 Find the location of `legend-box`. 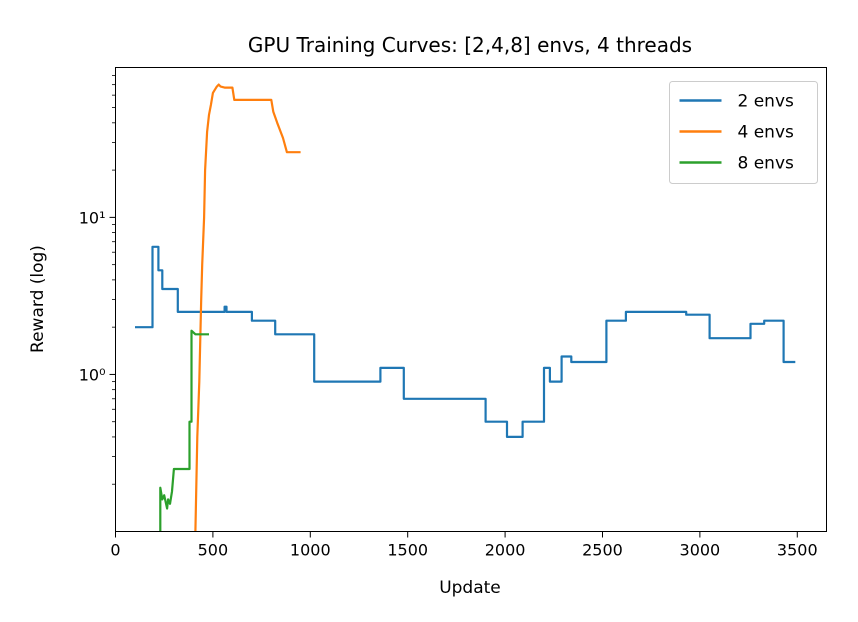

legend-box is located at coordinates (743, 132).